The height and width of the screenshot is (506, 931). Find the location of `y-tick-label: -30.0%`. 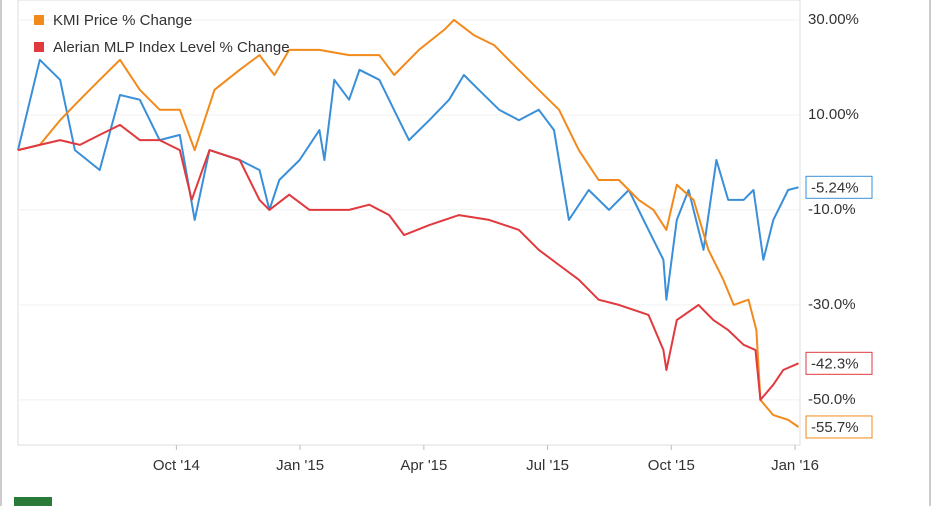

y-tick-label: -30.0% is located at coordinates (832, 304).